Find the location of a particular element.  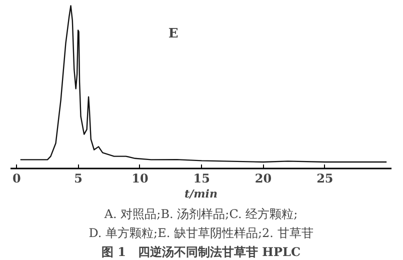

x-tick-label: 20 is located at coordinates (263, 179).